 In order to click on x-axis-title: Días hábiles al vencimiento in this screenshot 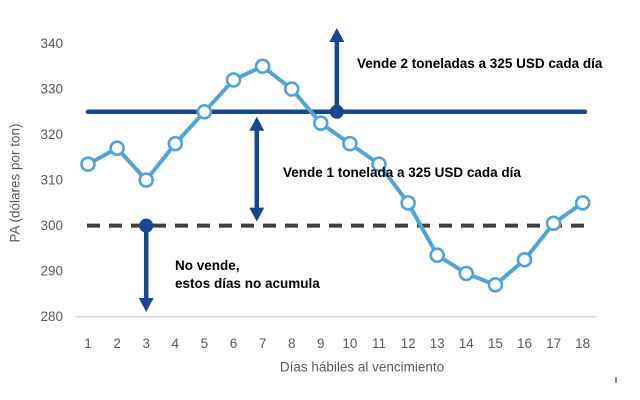, I will do `click(362, 367)`.